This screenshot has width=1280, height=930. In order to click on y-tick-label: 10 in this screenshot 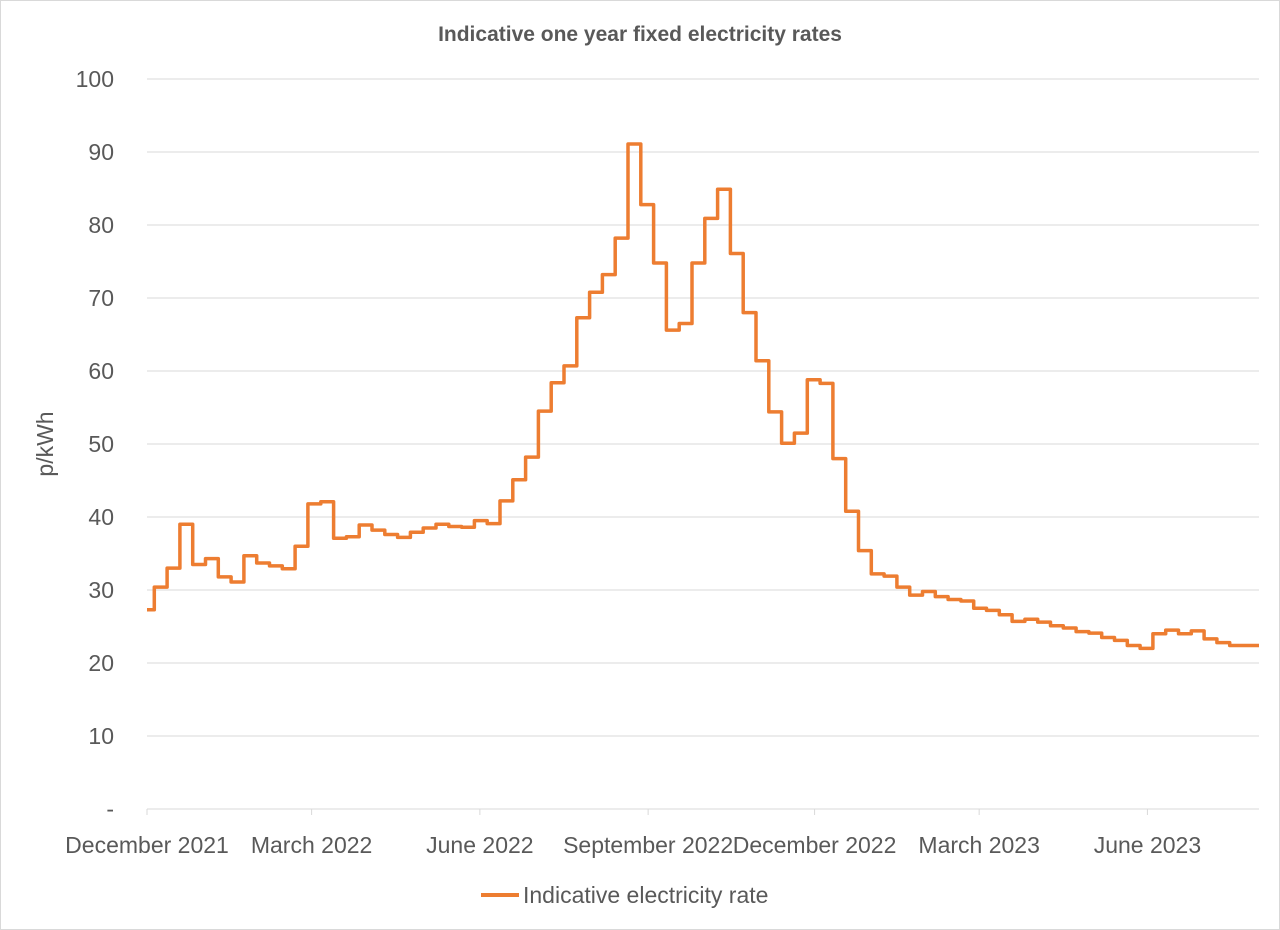, I will do `click(101, 736)`.